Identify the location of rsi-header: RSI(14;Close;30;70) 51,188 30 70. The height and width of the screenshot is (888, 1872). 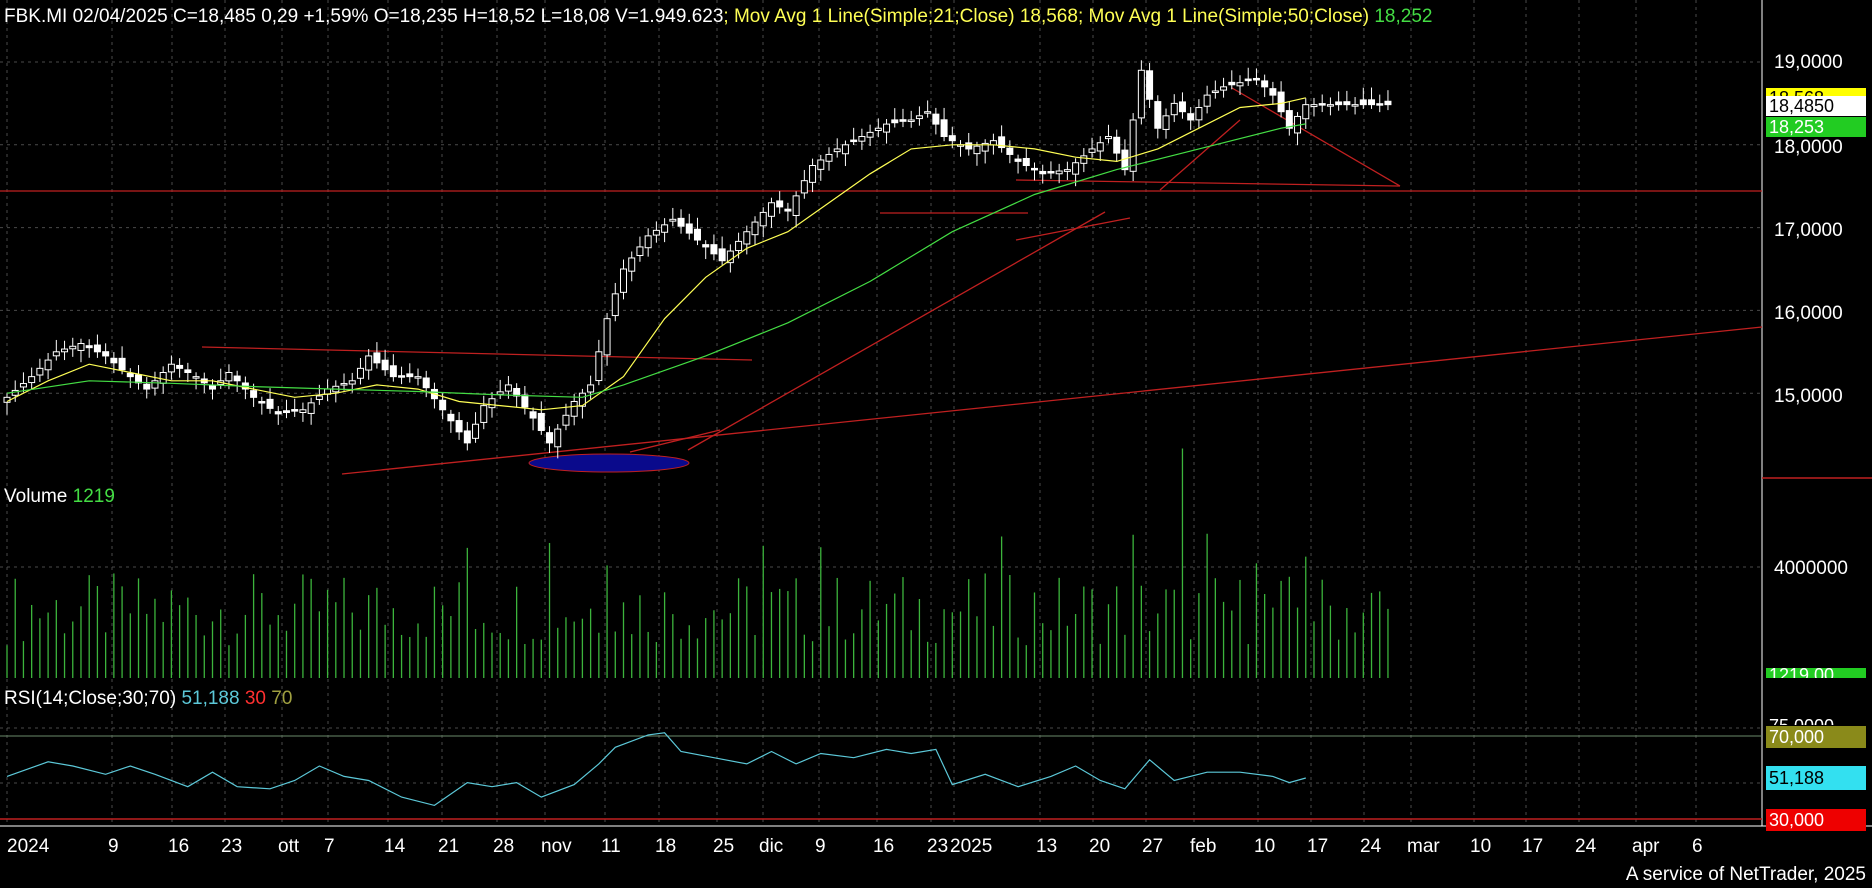
(148, 699).